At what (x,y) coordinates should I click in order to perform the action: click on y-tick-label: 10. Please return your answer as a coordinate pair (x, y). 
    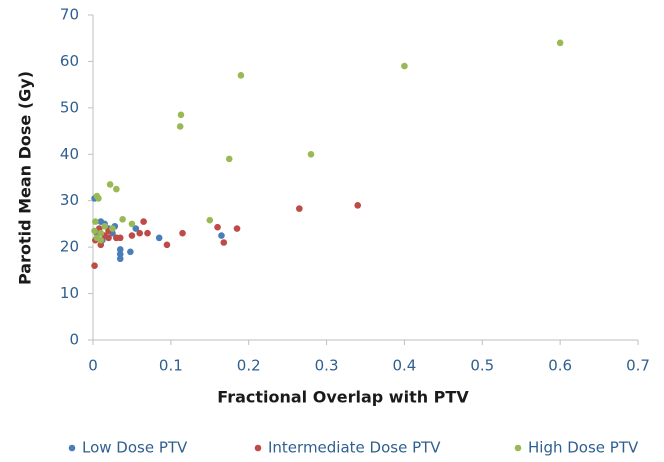
    Looking at the image, I should click on (69, 293).